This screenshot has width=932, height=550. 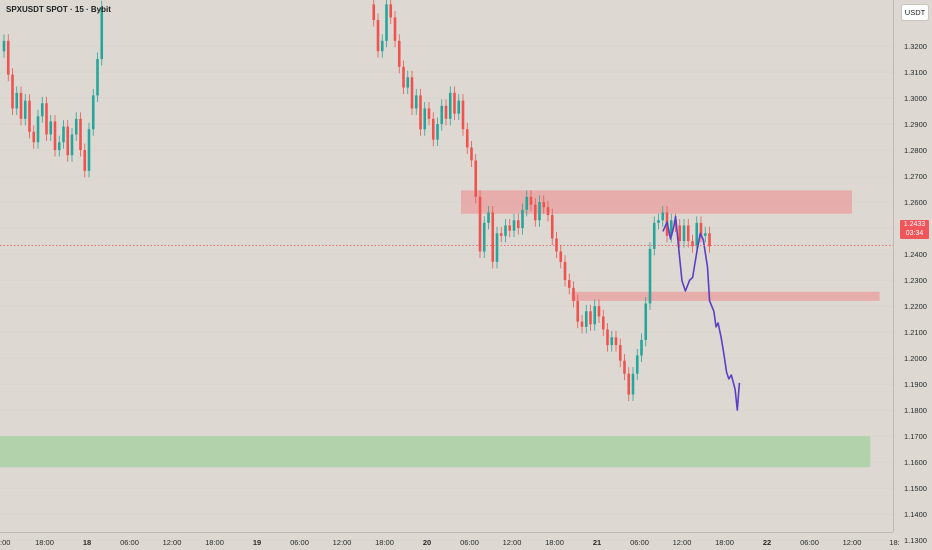 I want to click on price-tick-label: 1.1800, so click(x=915, y=410).